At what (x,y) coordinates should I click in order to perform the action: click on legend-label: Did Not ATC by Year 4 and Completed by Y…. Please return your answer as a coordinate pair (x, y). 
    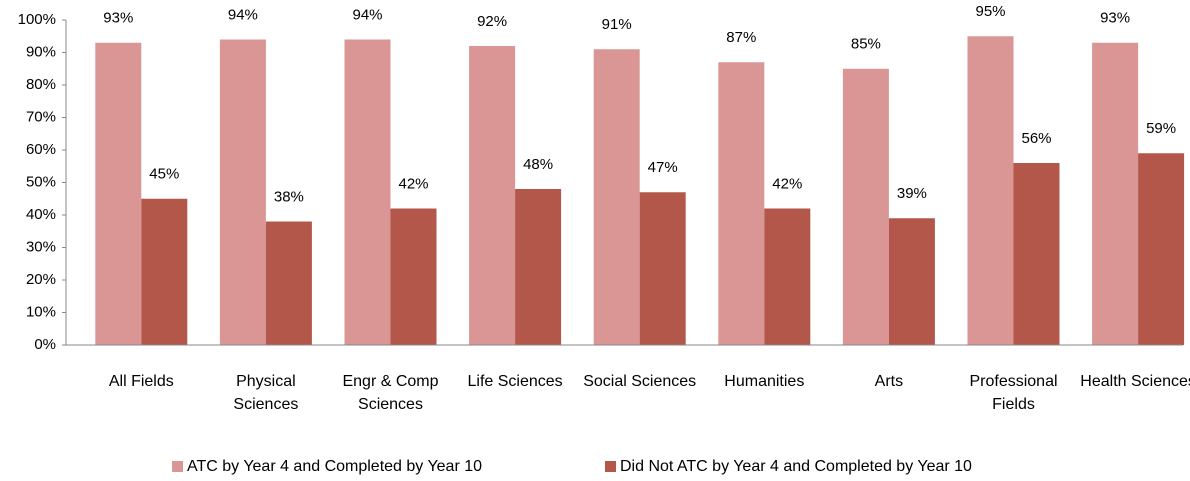
    Looking at the image, I should click on (796, 466).